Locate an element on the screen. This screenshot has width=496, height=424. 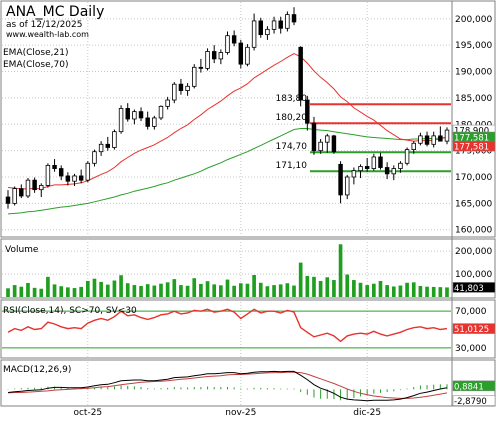
level-label: 183,80 is located at coordinates (292, 99).